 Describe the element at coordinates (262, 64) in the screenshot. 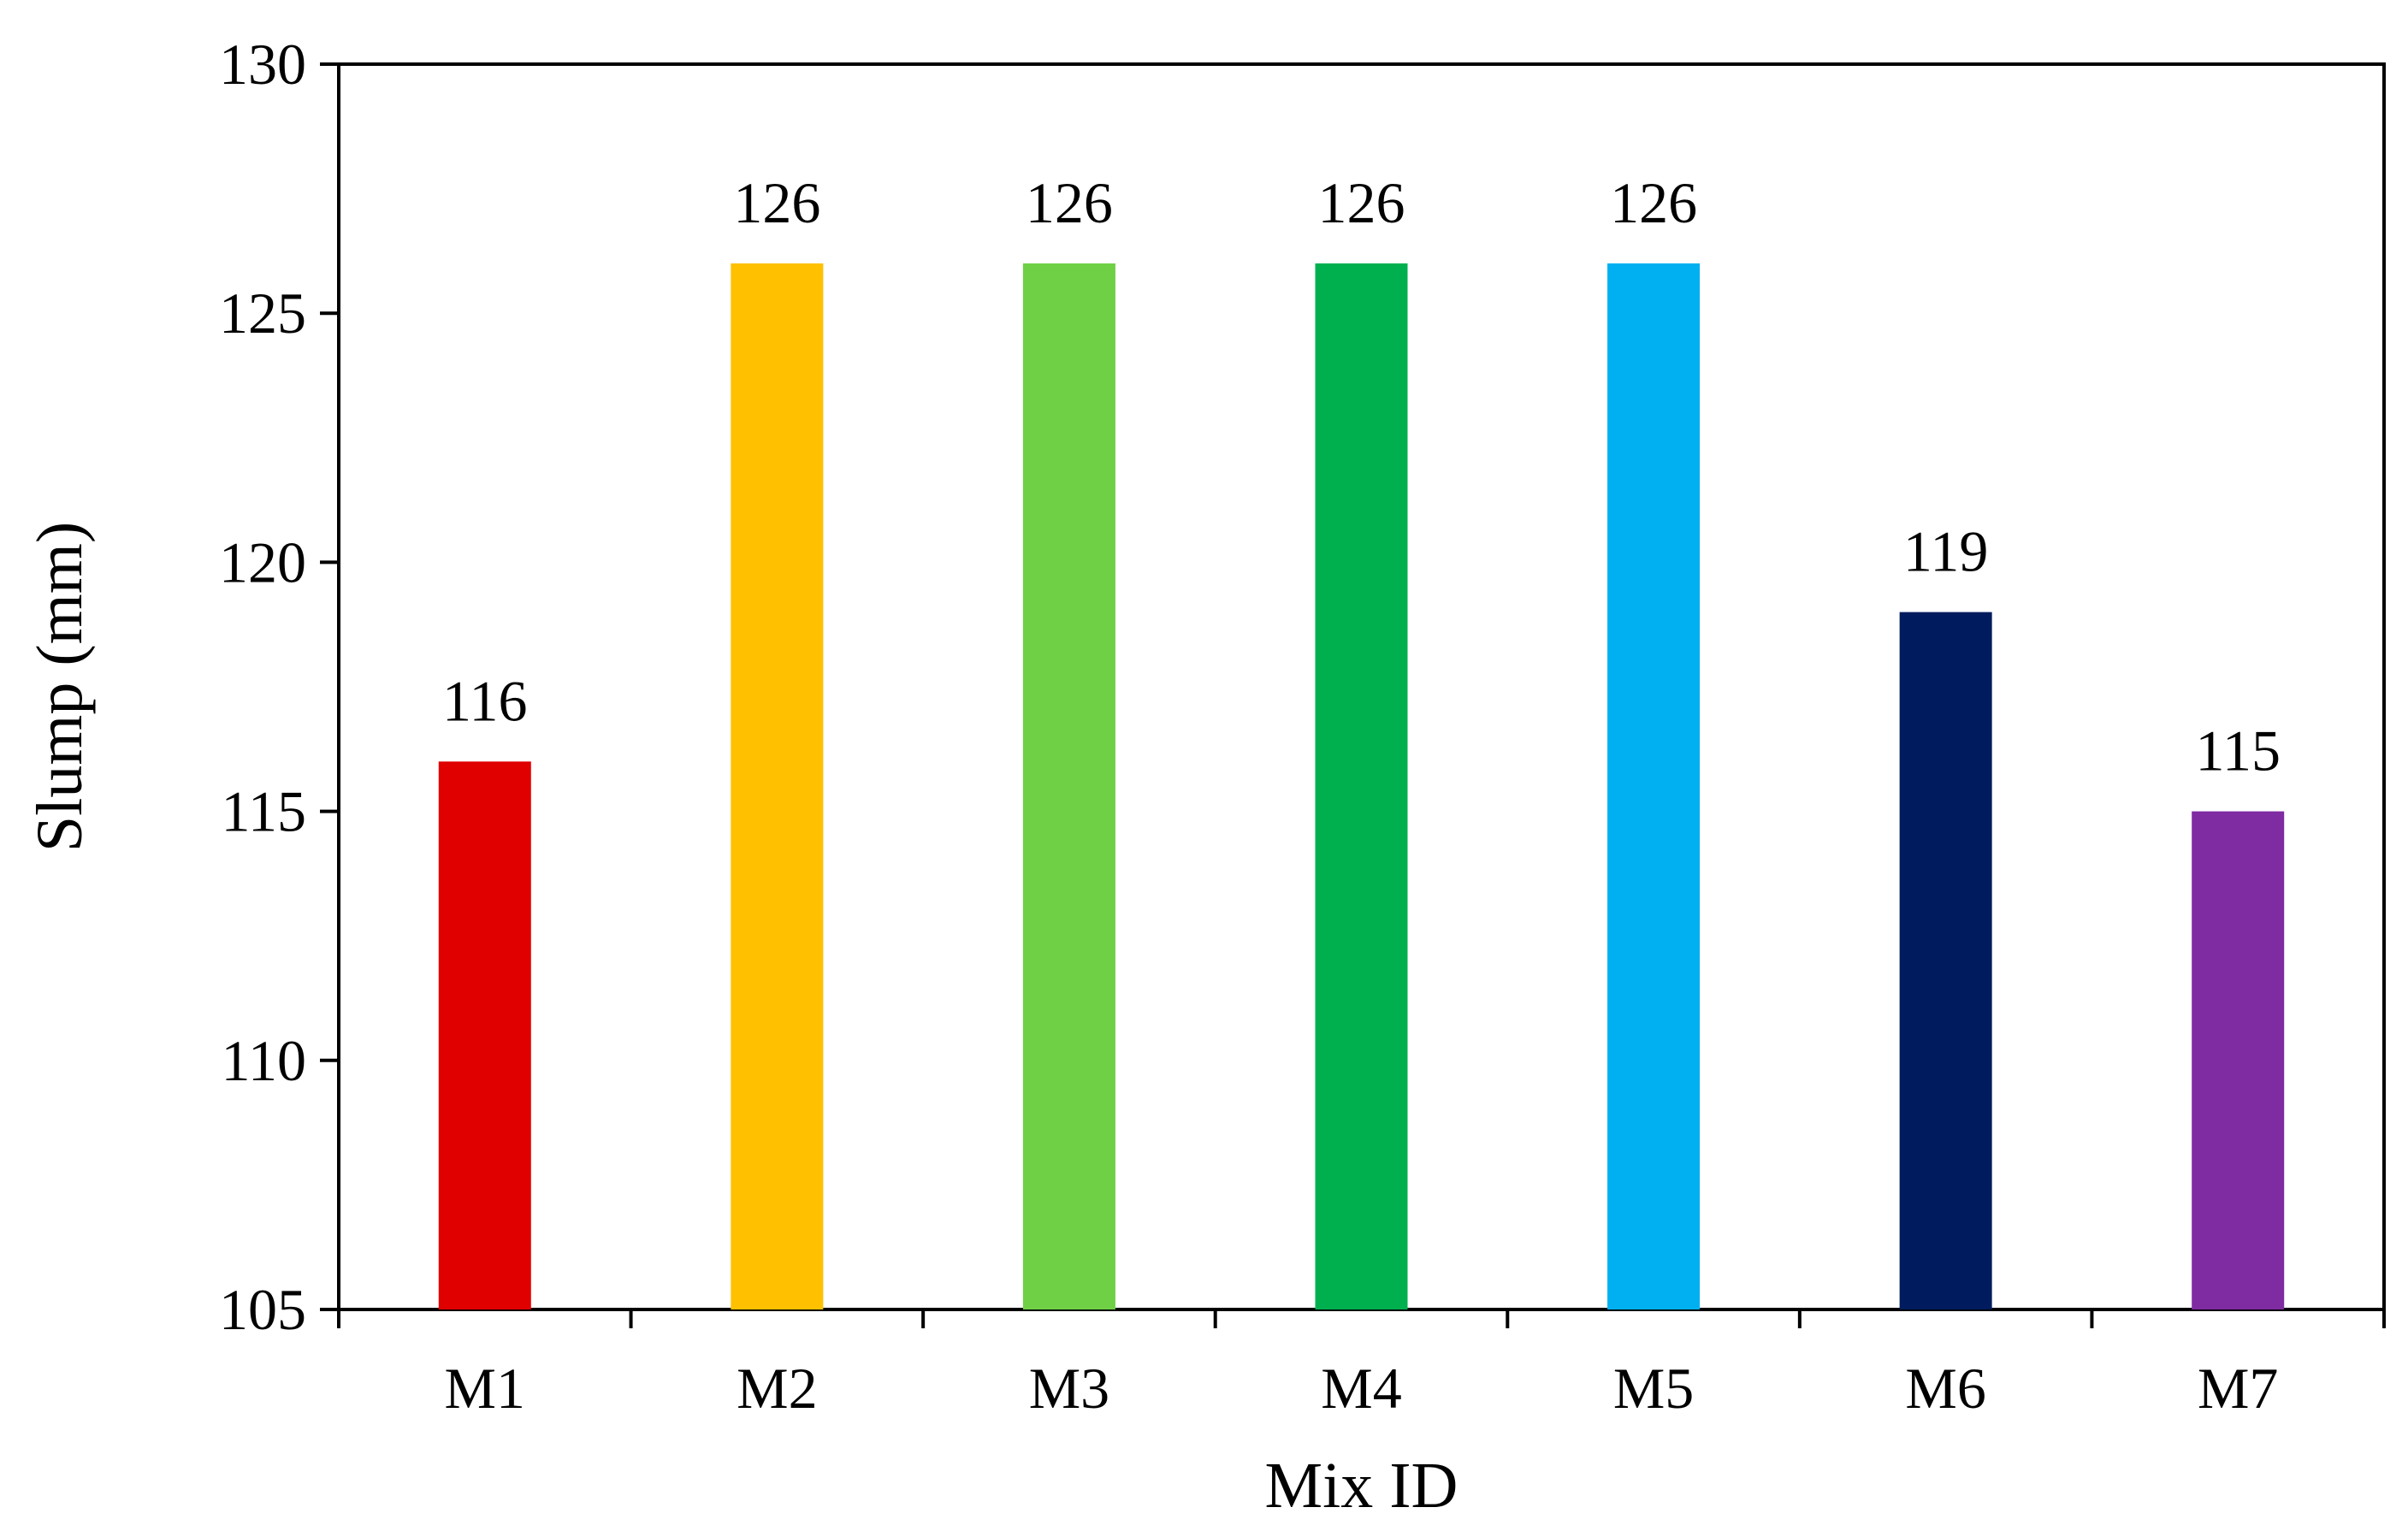

I see `y-tick-label: 130` at that location.